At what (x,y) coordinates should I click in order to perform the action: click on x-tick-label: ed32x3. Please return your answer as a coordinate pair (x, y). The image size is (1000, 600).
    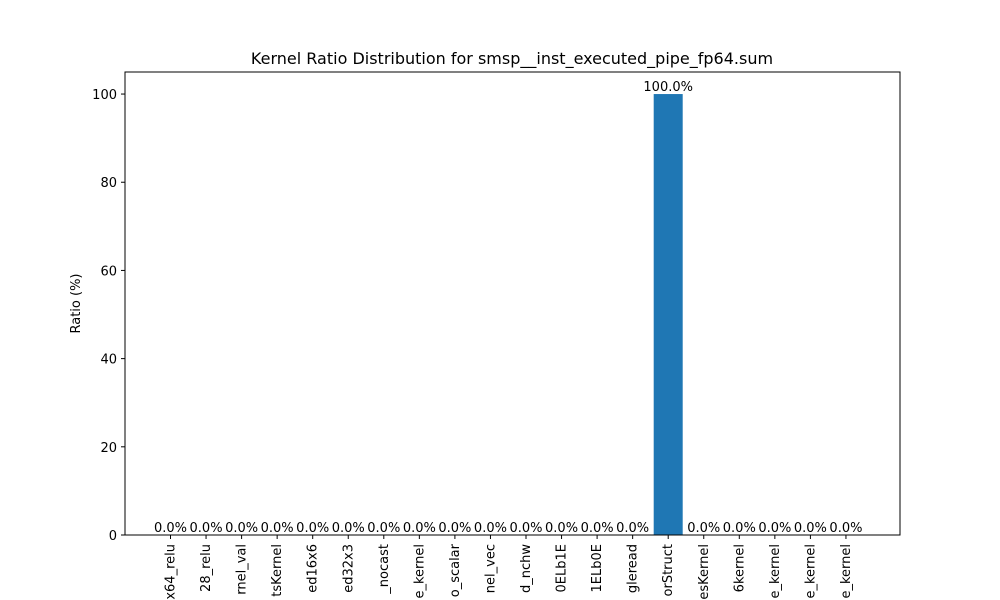
    Looking at the image, I should click on (348, 568).